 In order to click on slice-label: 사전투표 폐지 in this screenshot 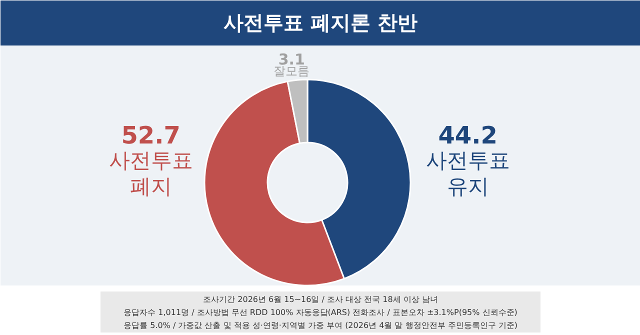, I will do `click(150, 173)`.